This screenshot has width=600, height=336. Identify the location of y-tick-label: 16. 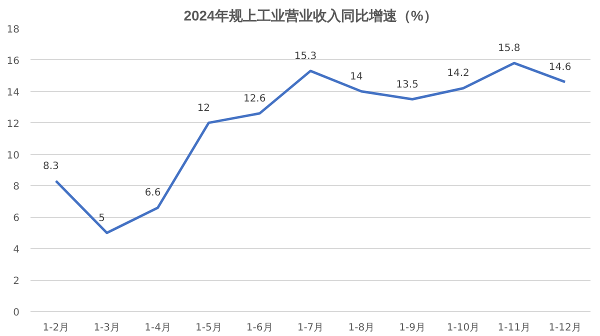
(13, 61).